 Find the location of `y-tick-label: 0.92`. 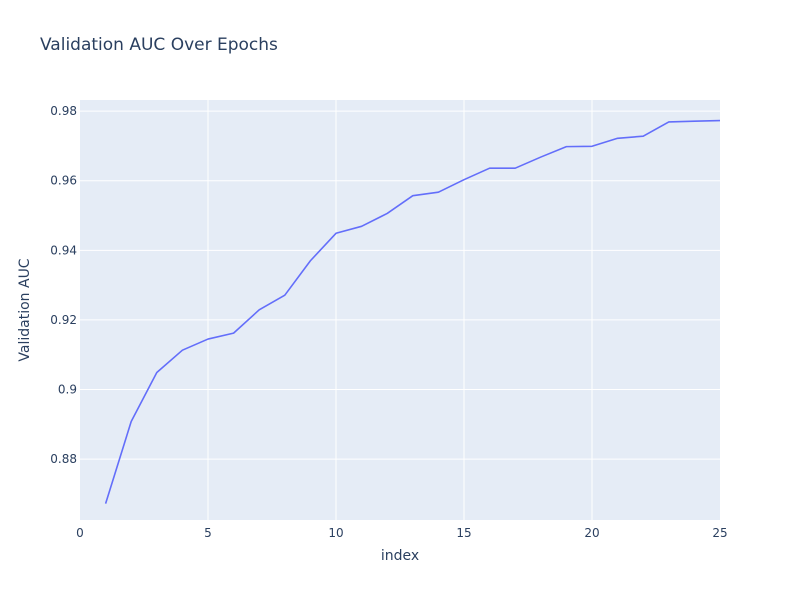

y-tick-label: 0.92 is located at coordinates (63, 320).